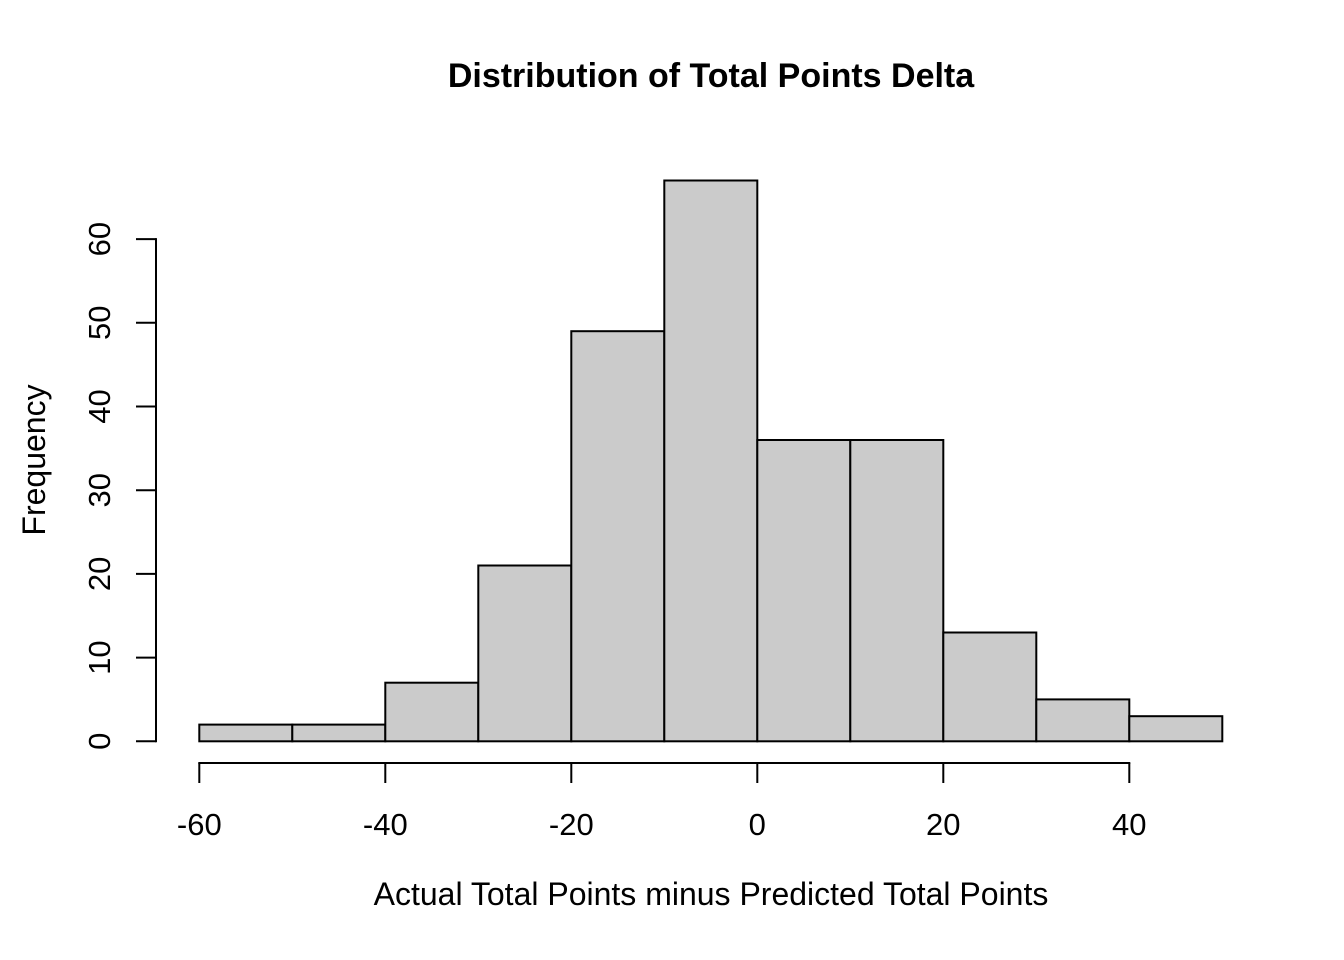 The image size is (1344, 960). What do you see at coordinates (99, 574) in the screenshot?
I see `y-tick-label: 20` at bounding box center [99, 574].